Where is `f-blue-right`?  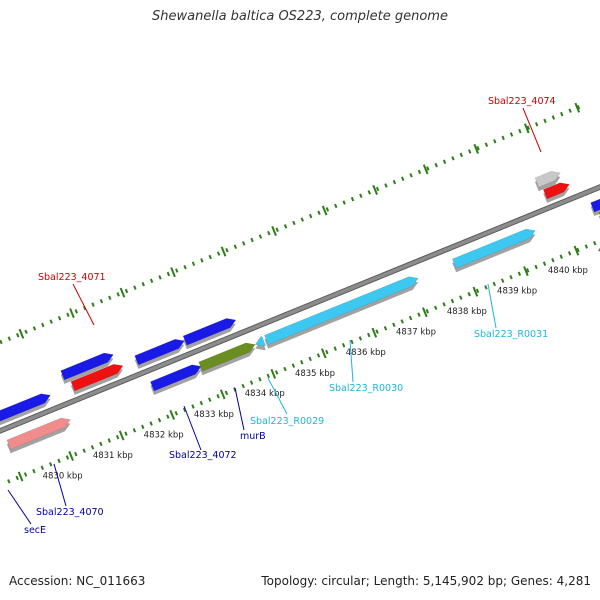 f-blue-right is located at coordinates (595, 205).